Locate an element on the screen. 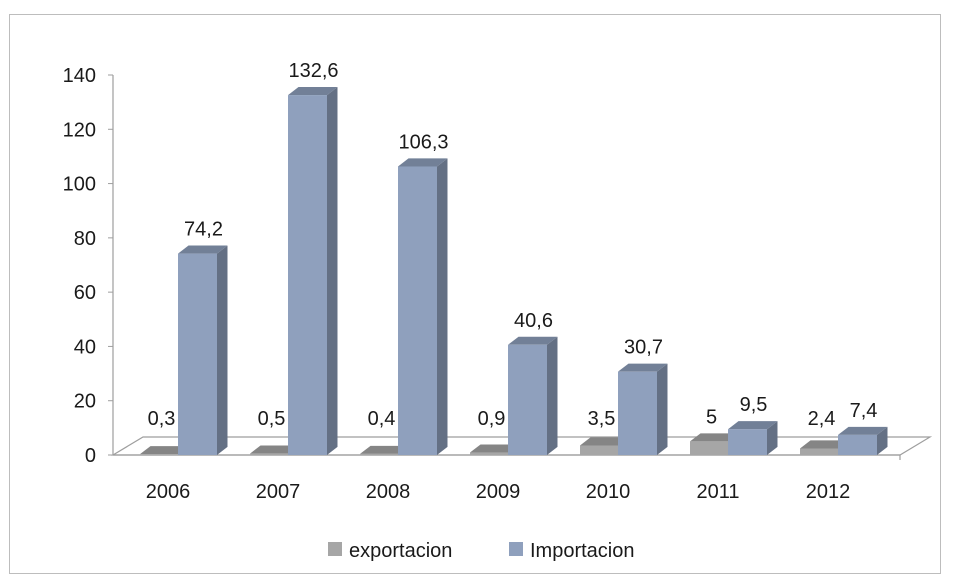 The height and width of the screenshot is (582, 956). x-axis: 2006 2007 2008 2009 2010 2011 2012 is located at coordinates (498, 492).